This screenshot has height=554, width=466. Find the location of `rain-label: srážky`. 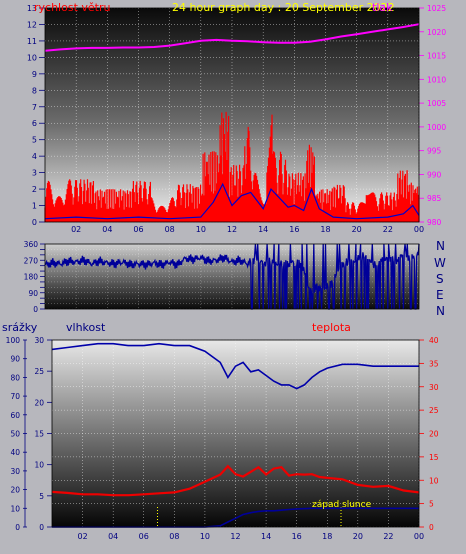

rain-label: srážky is located at coordinates (20, 327).